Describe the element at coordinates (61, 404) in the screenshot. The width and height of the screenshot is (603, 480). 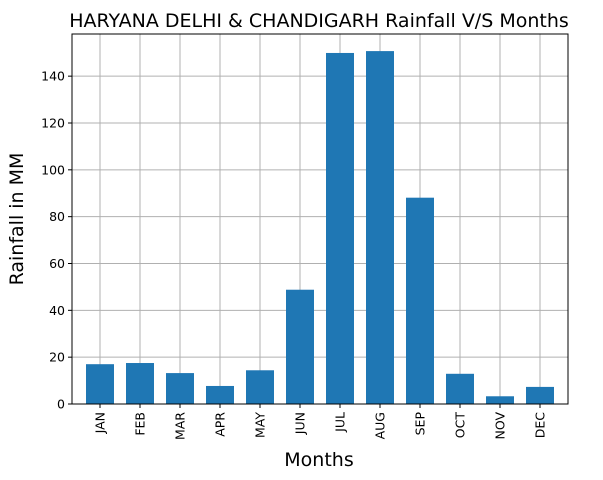
I see `y-tick-label: 0` at that location.